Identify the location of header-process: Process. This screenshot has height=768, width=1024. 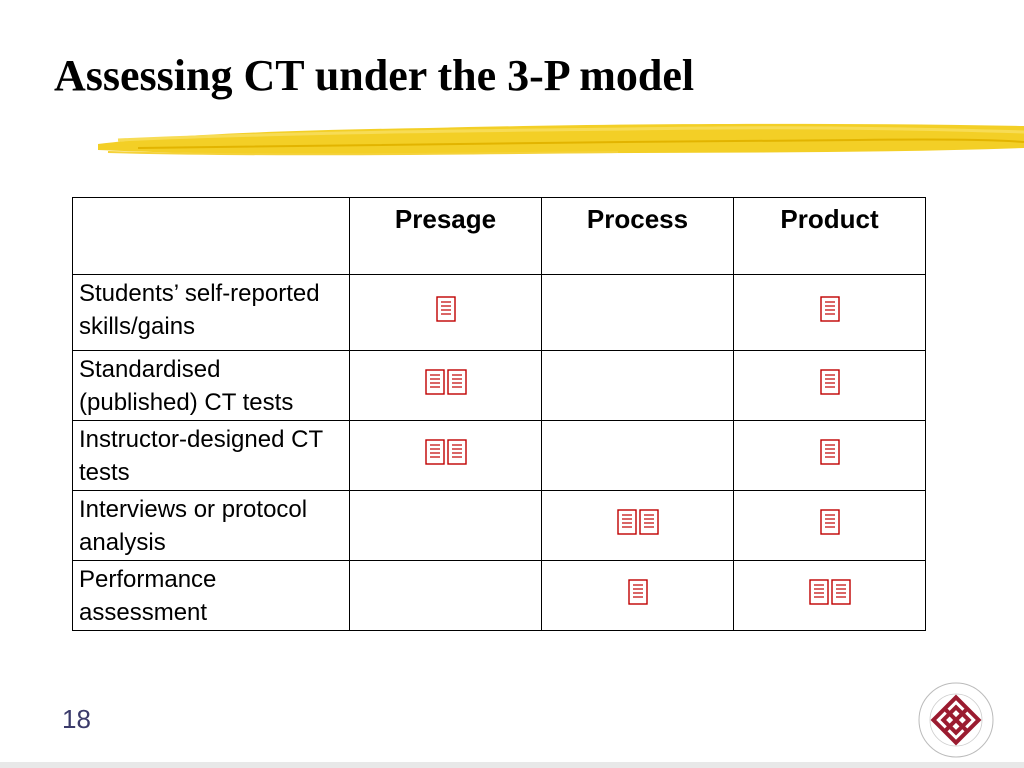
(637, 236).